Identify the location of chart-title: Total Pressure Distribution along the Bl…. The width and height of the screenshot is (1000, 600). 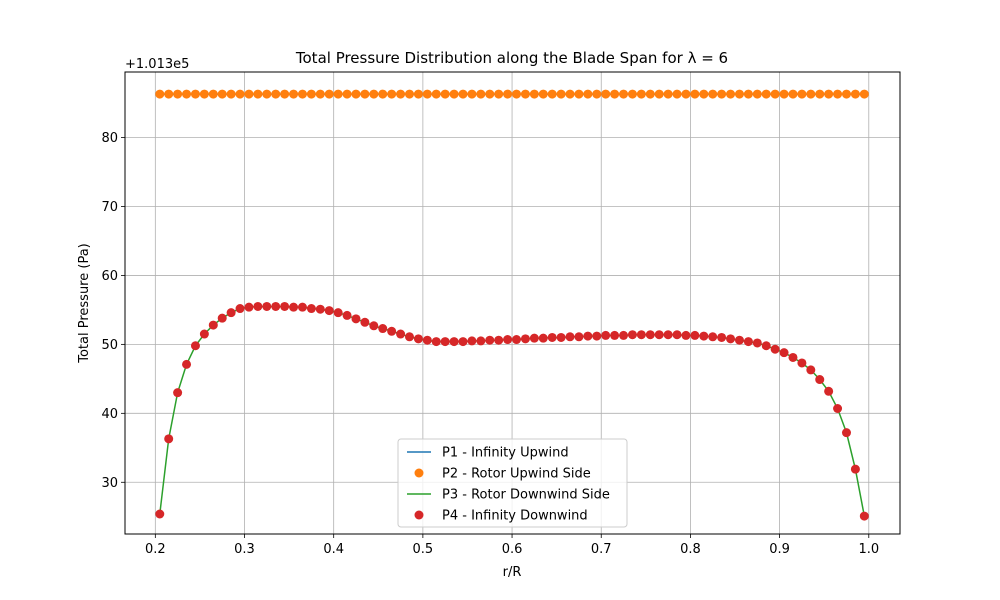
(511, 58).